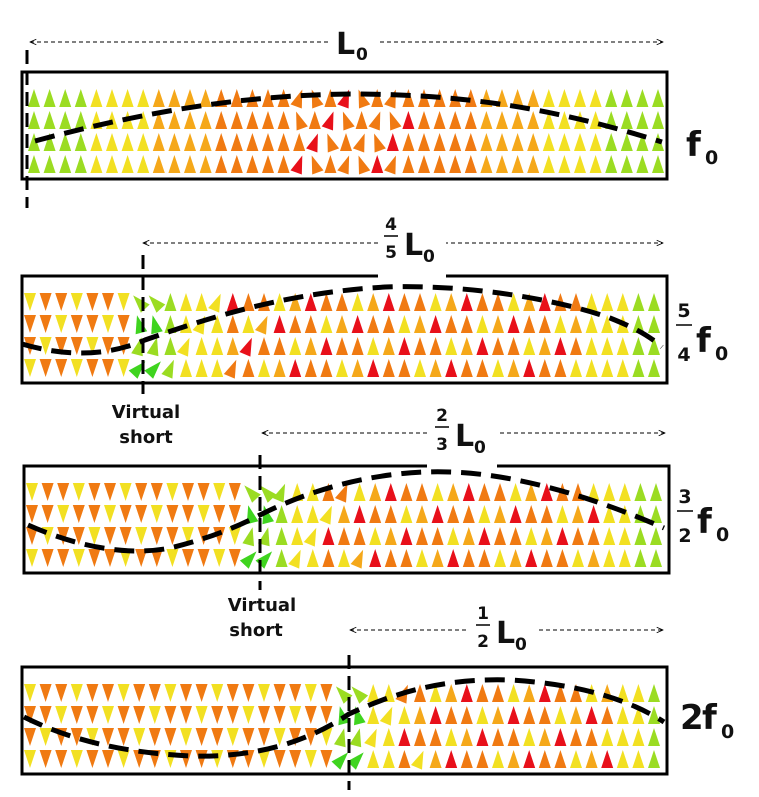  Describe the element at coordinates (262, 605) in the screenshot. I see `svg-text: Virtual` at that location.